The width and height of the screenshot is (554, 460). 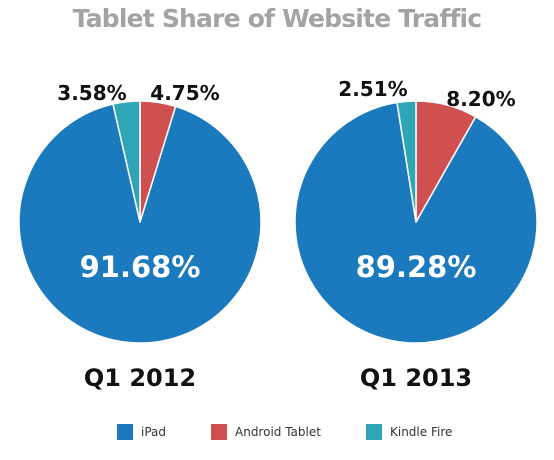 I want to click on pie-caption: Q1 2013, so click(x=416, y=378).